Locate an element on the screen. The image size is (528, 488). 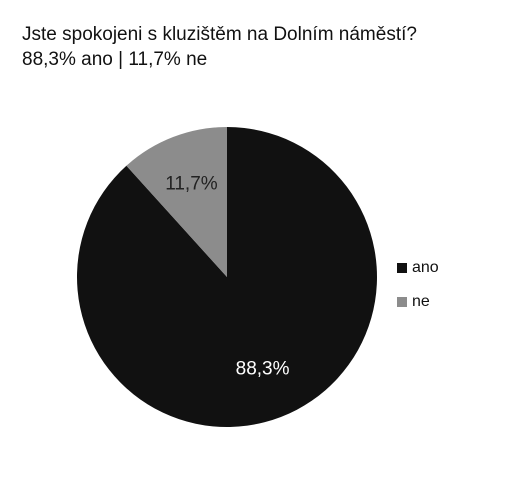
chart-subtitle: 88,3% ano | 11,7% ne is located at coordinates (114, 59).